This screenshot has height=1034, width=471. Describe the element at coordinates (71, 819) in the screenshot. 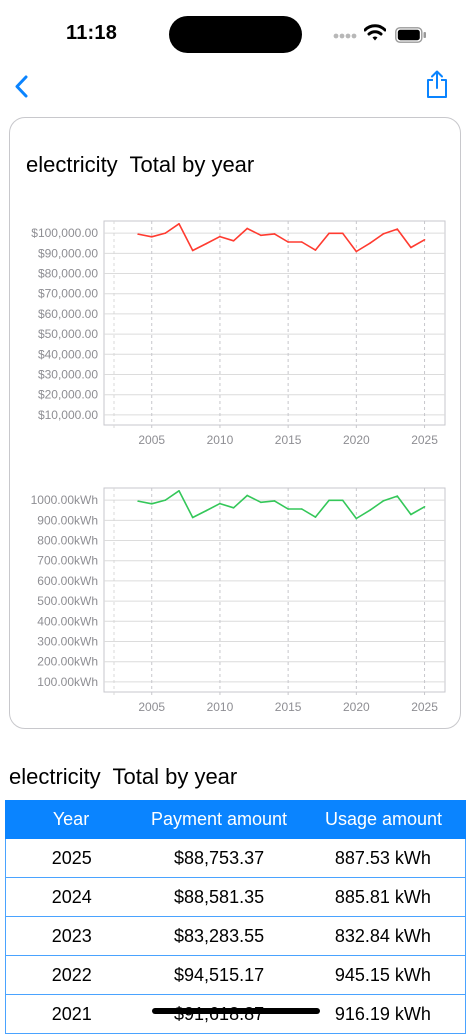

I see `column-header-year: Year` at that location.